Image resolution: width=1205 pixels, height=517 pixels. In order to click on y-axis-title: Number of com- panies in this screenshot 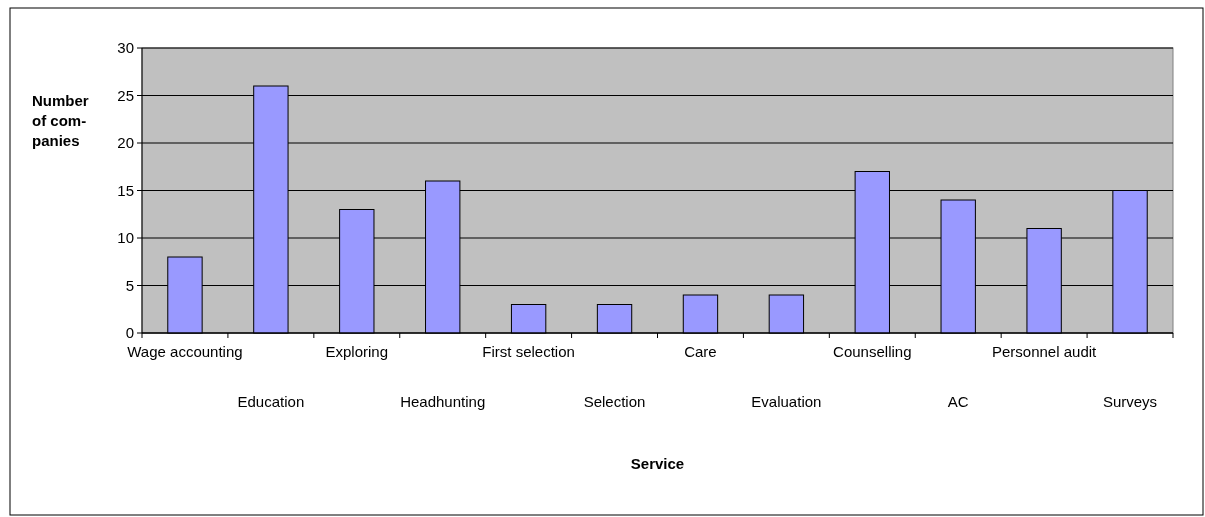, I will do `click(60, 120)`.